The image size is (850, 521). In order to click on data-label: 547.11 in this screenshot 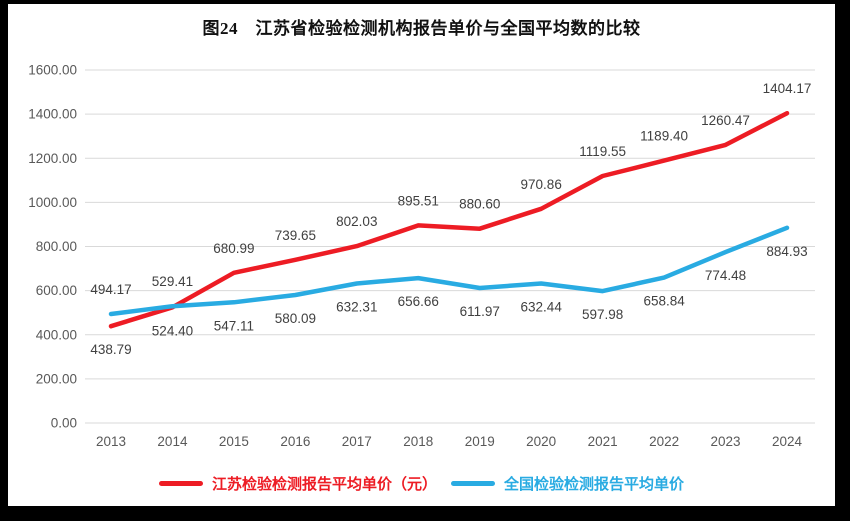, I will do `click(234, 325)`.